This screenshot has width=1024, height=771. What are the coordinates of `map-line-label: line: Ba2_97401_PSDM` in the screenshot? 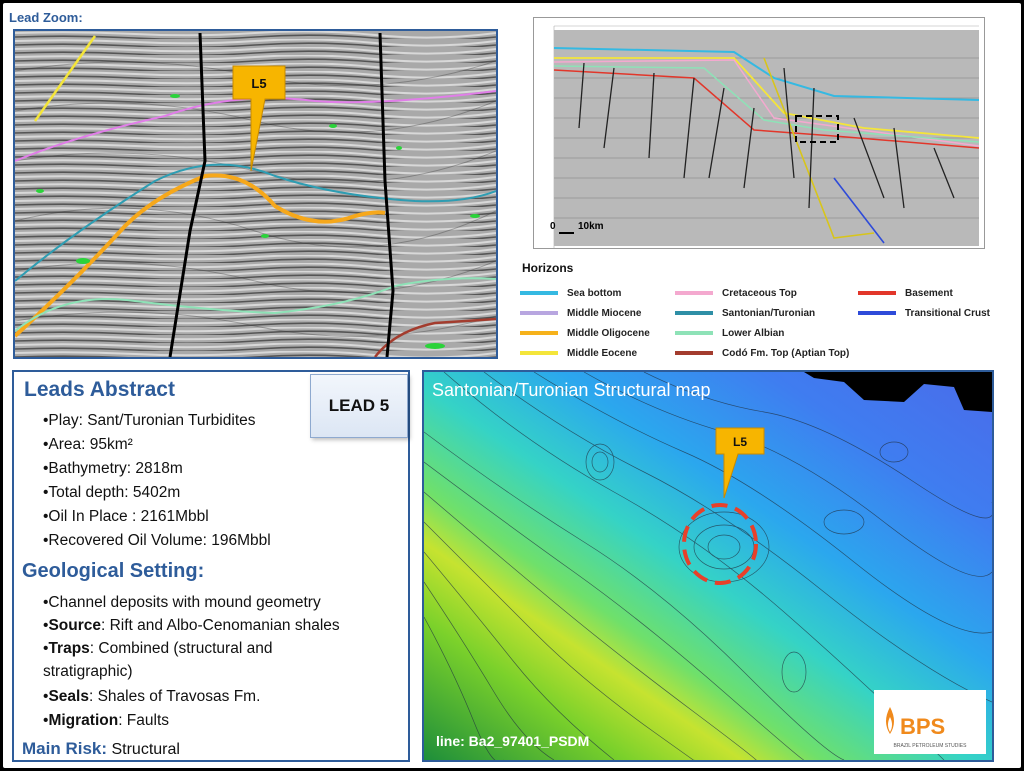 It's located at (512, 741).